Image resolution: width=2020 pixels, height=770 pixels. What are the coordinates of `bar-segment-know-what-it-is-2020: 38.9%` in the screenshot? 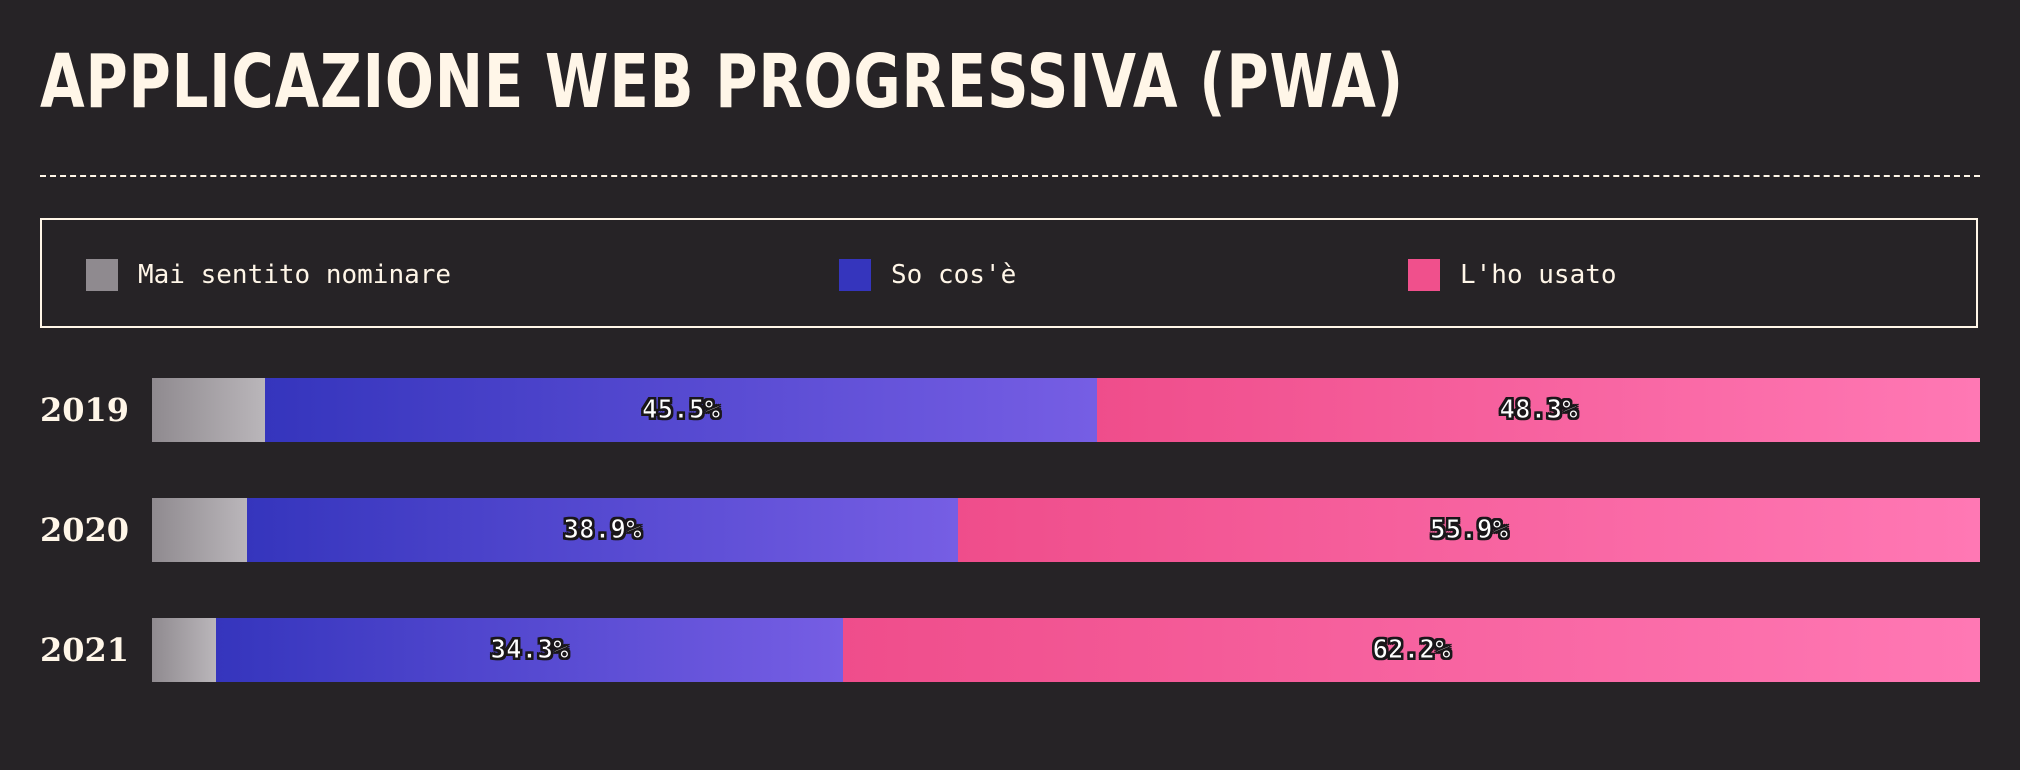 It's located at (602, 530).